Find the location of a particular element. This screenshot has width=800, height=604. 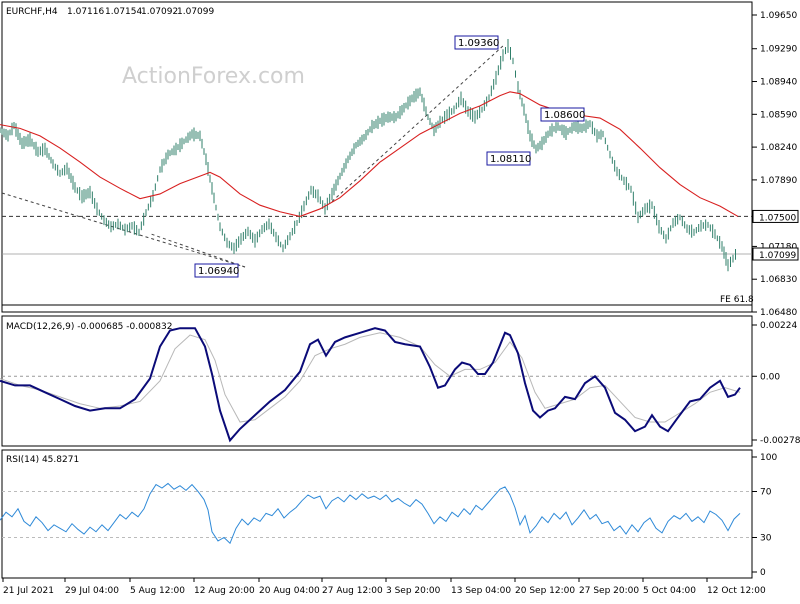

annotation-label-1: 1.08600 is located at coordinates (564, 115).